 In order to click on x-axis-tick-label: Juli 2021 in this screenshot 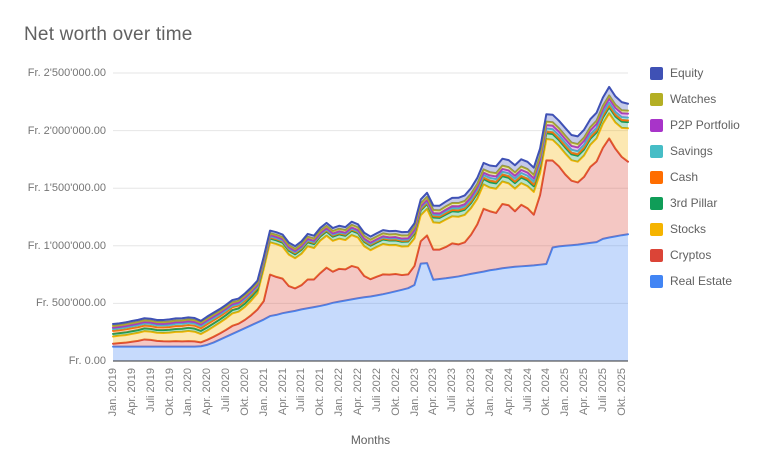, I will do `click(301, 390)`.